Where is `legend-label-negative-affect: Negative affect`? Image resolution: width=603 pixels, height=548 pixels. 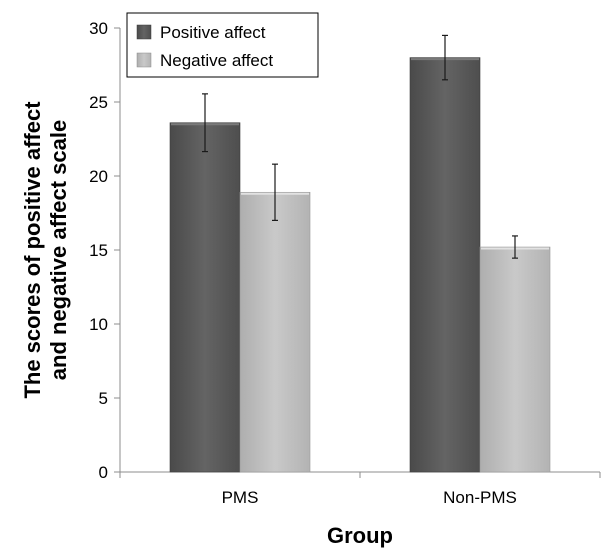
legend-label-negative-affect: Negative affect is located at coordinates (216, 60).